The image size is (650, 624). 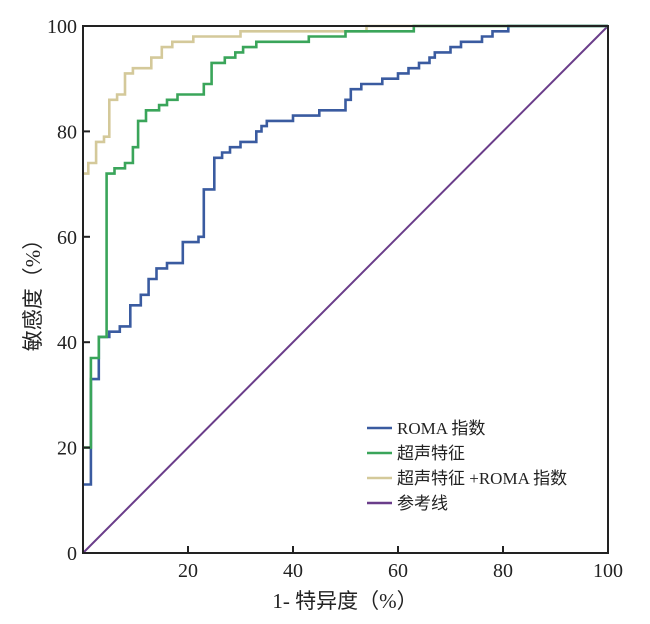 What do you see at coordinates (67, 449) in the screenshot?
I see `y-tick-label: 20` at bounding box center [67, 449].